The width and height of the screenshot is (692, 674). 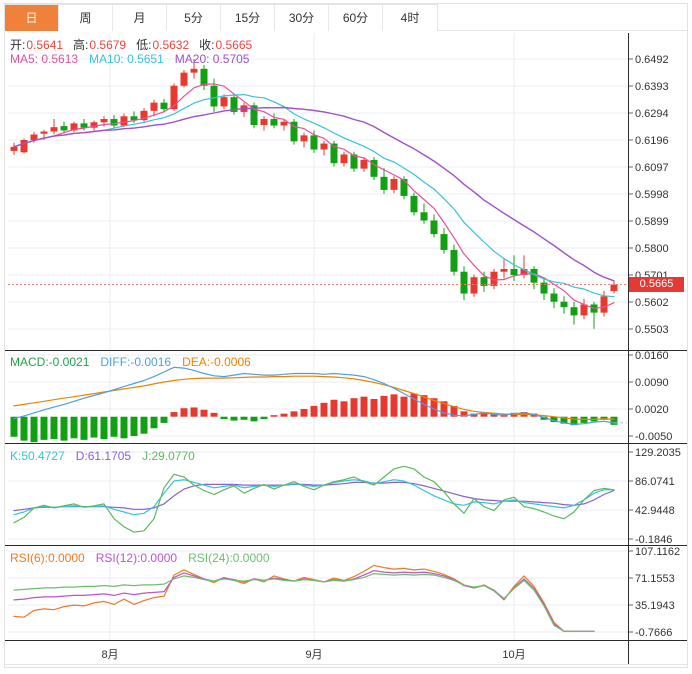 What do you see at coordinates (652, 141) in the screenshot?
I see `svg-text: 0.6196` at bounding box center [652, 141].